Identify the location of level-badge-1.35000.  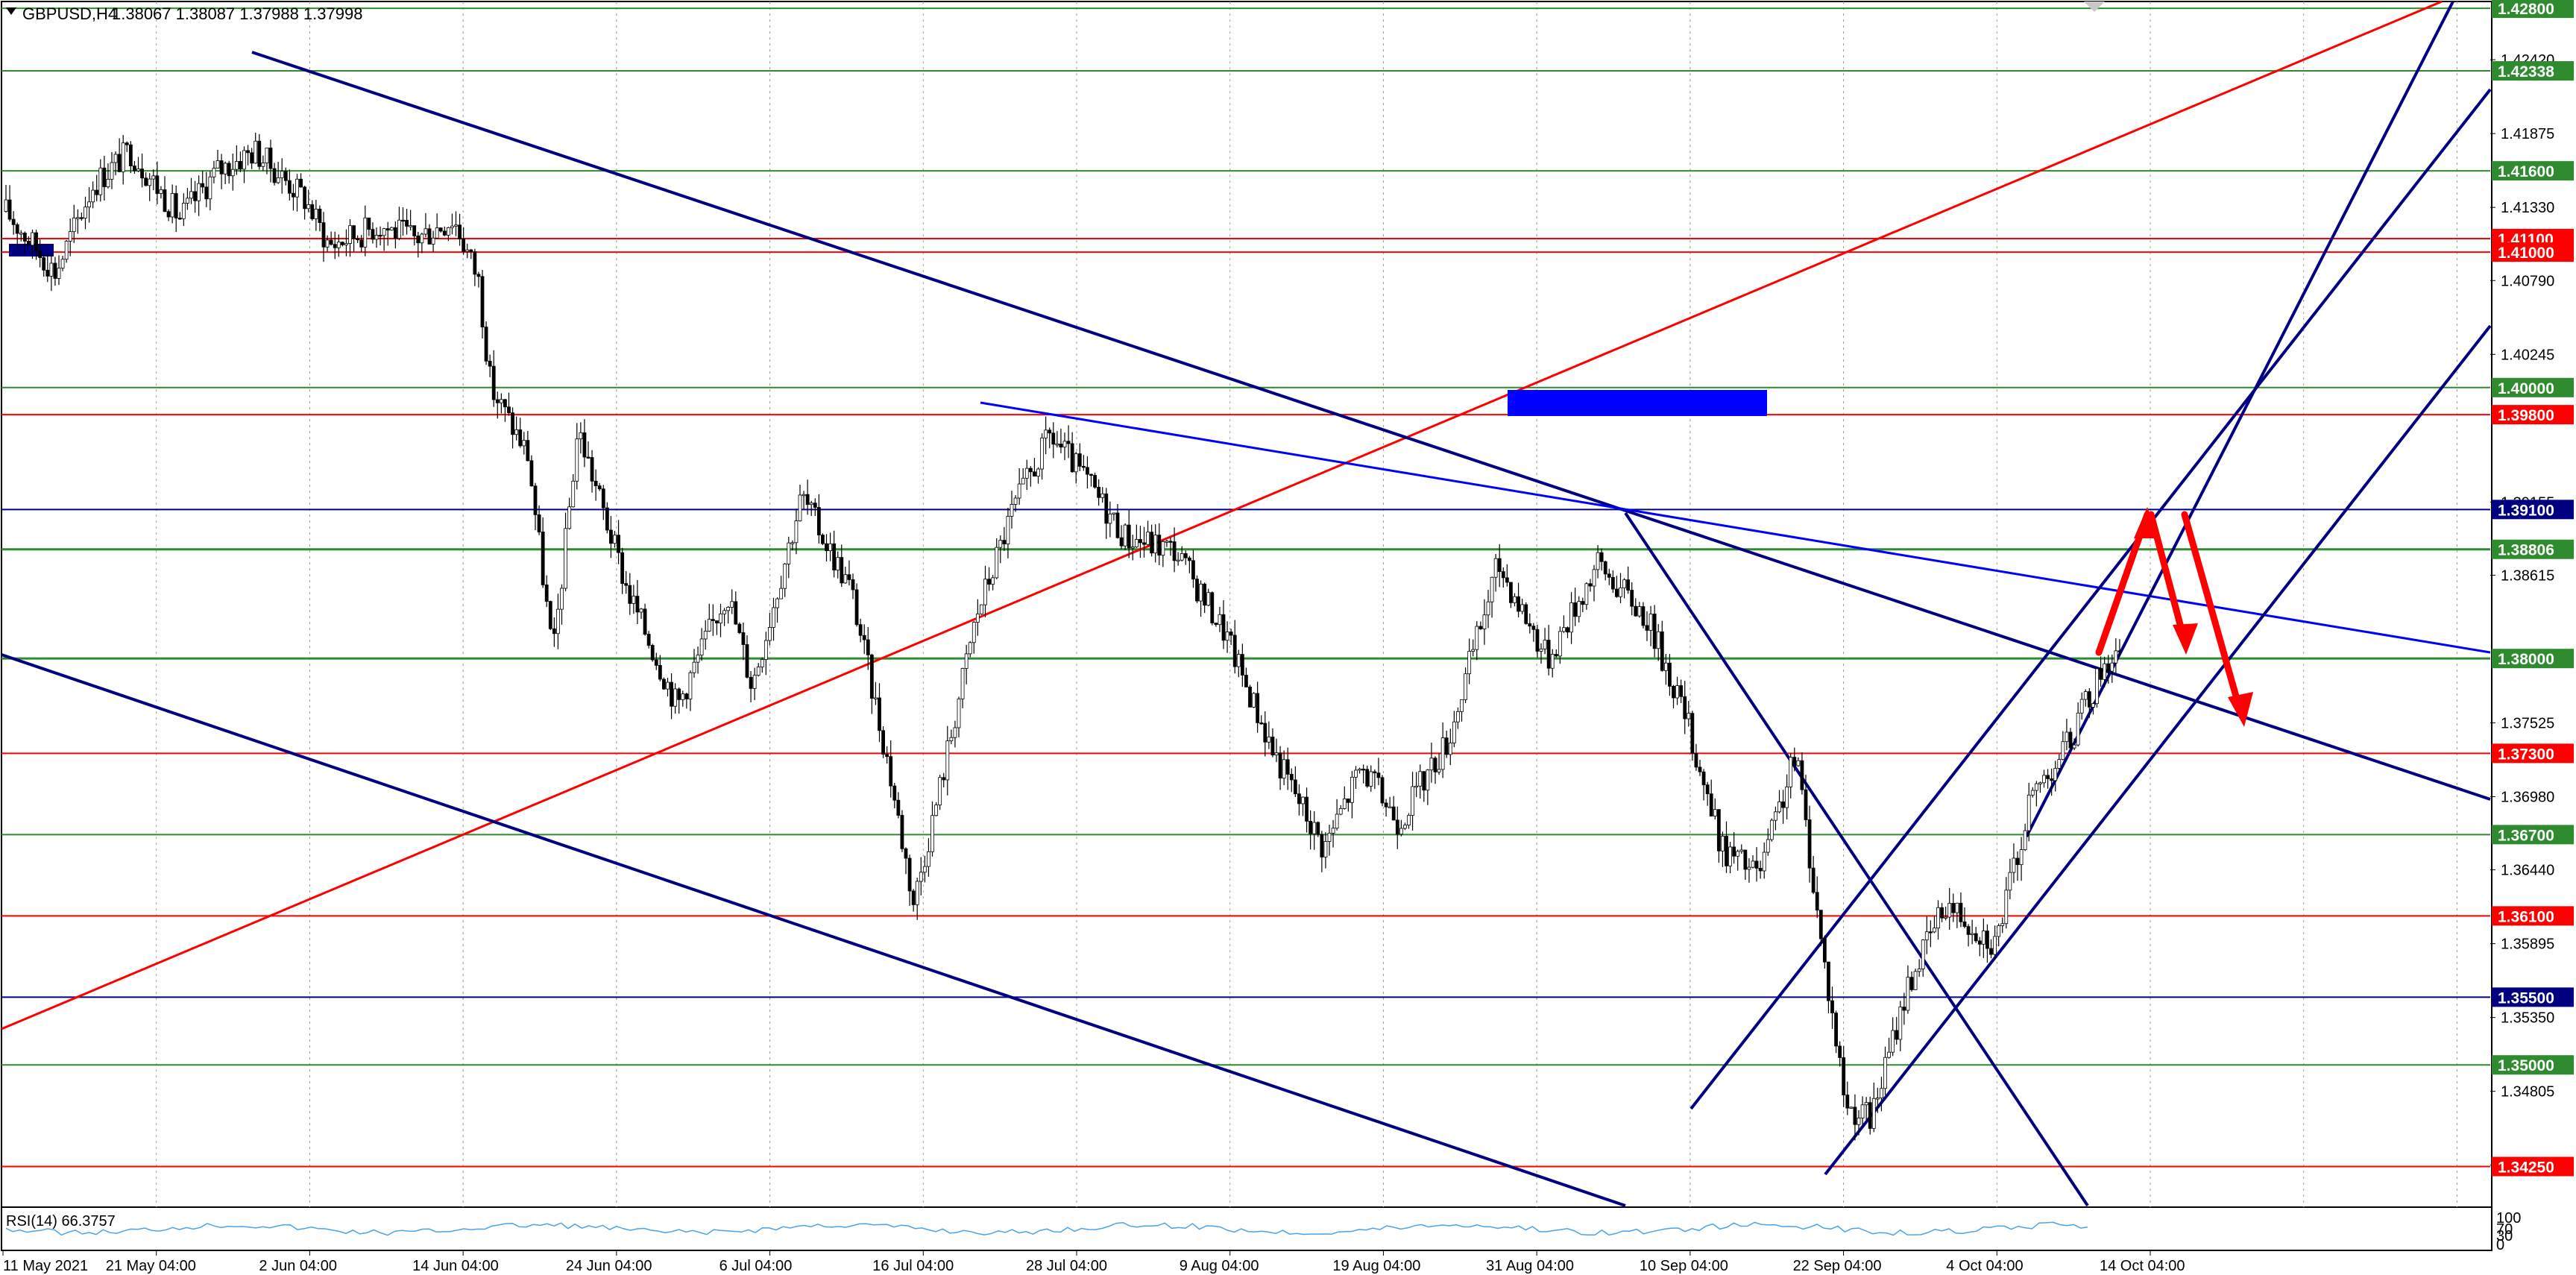
(2533, 1065).